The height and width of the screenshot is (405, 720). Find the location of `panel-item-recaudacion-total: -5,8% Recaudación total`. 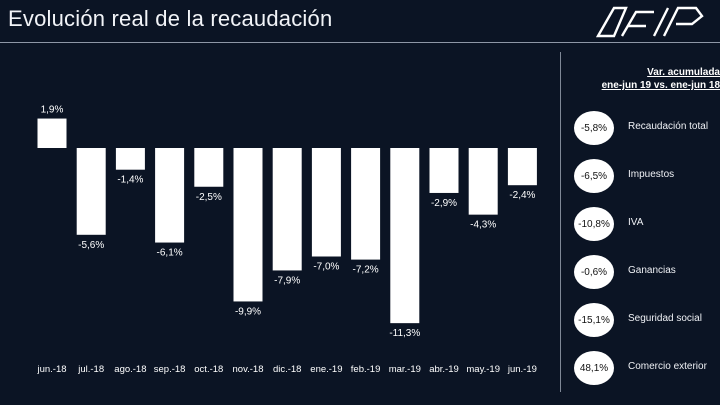

panel-item-recaudacion-total: -5,8% Recaudación total is located at coordinates (647, 128).